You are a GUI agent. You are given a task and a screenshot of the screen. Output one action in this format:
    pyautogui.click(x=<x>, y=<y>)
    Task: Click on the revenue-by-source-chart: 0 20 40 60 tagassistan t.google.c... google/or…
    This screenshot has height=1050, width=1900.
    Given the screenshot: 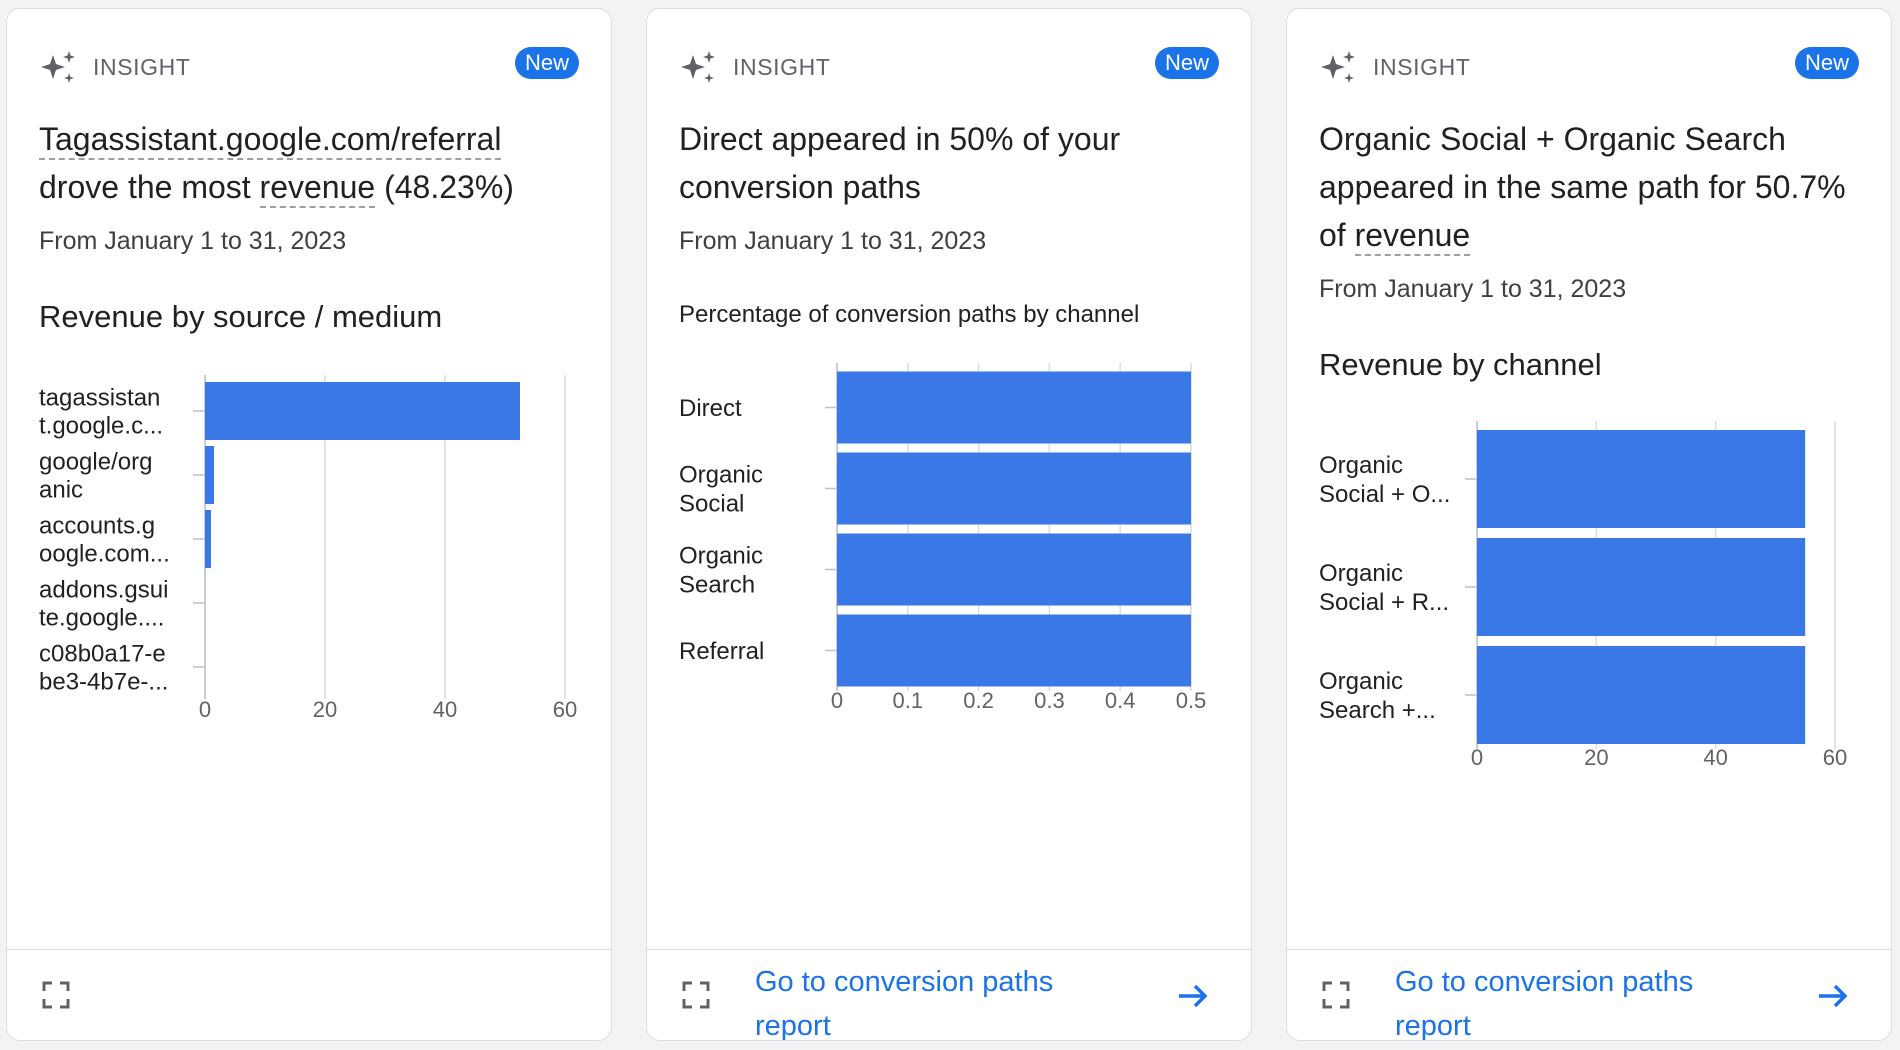 What is the action you would take?
    pyautogui.click(x=308, y=548)
    